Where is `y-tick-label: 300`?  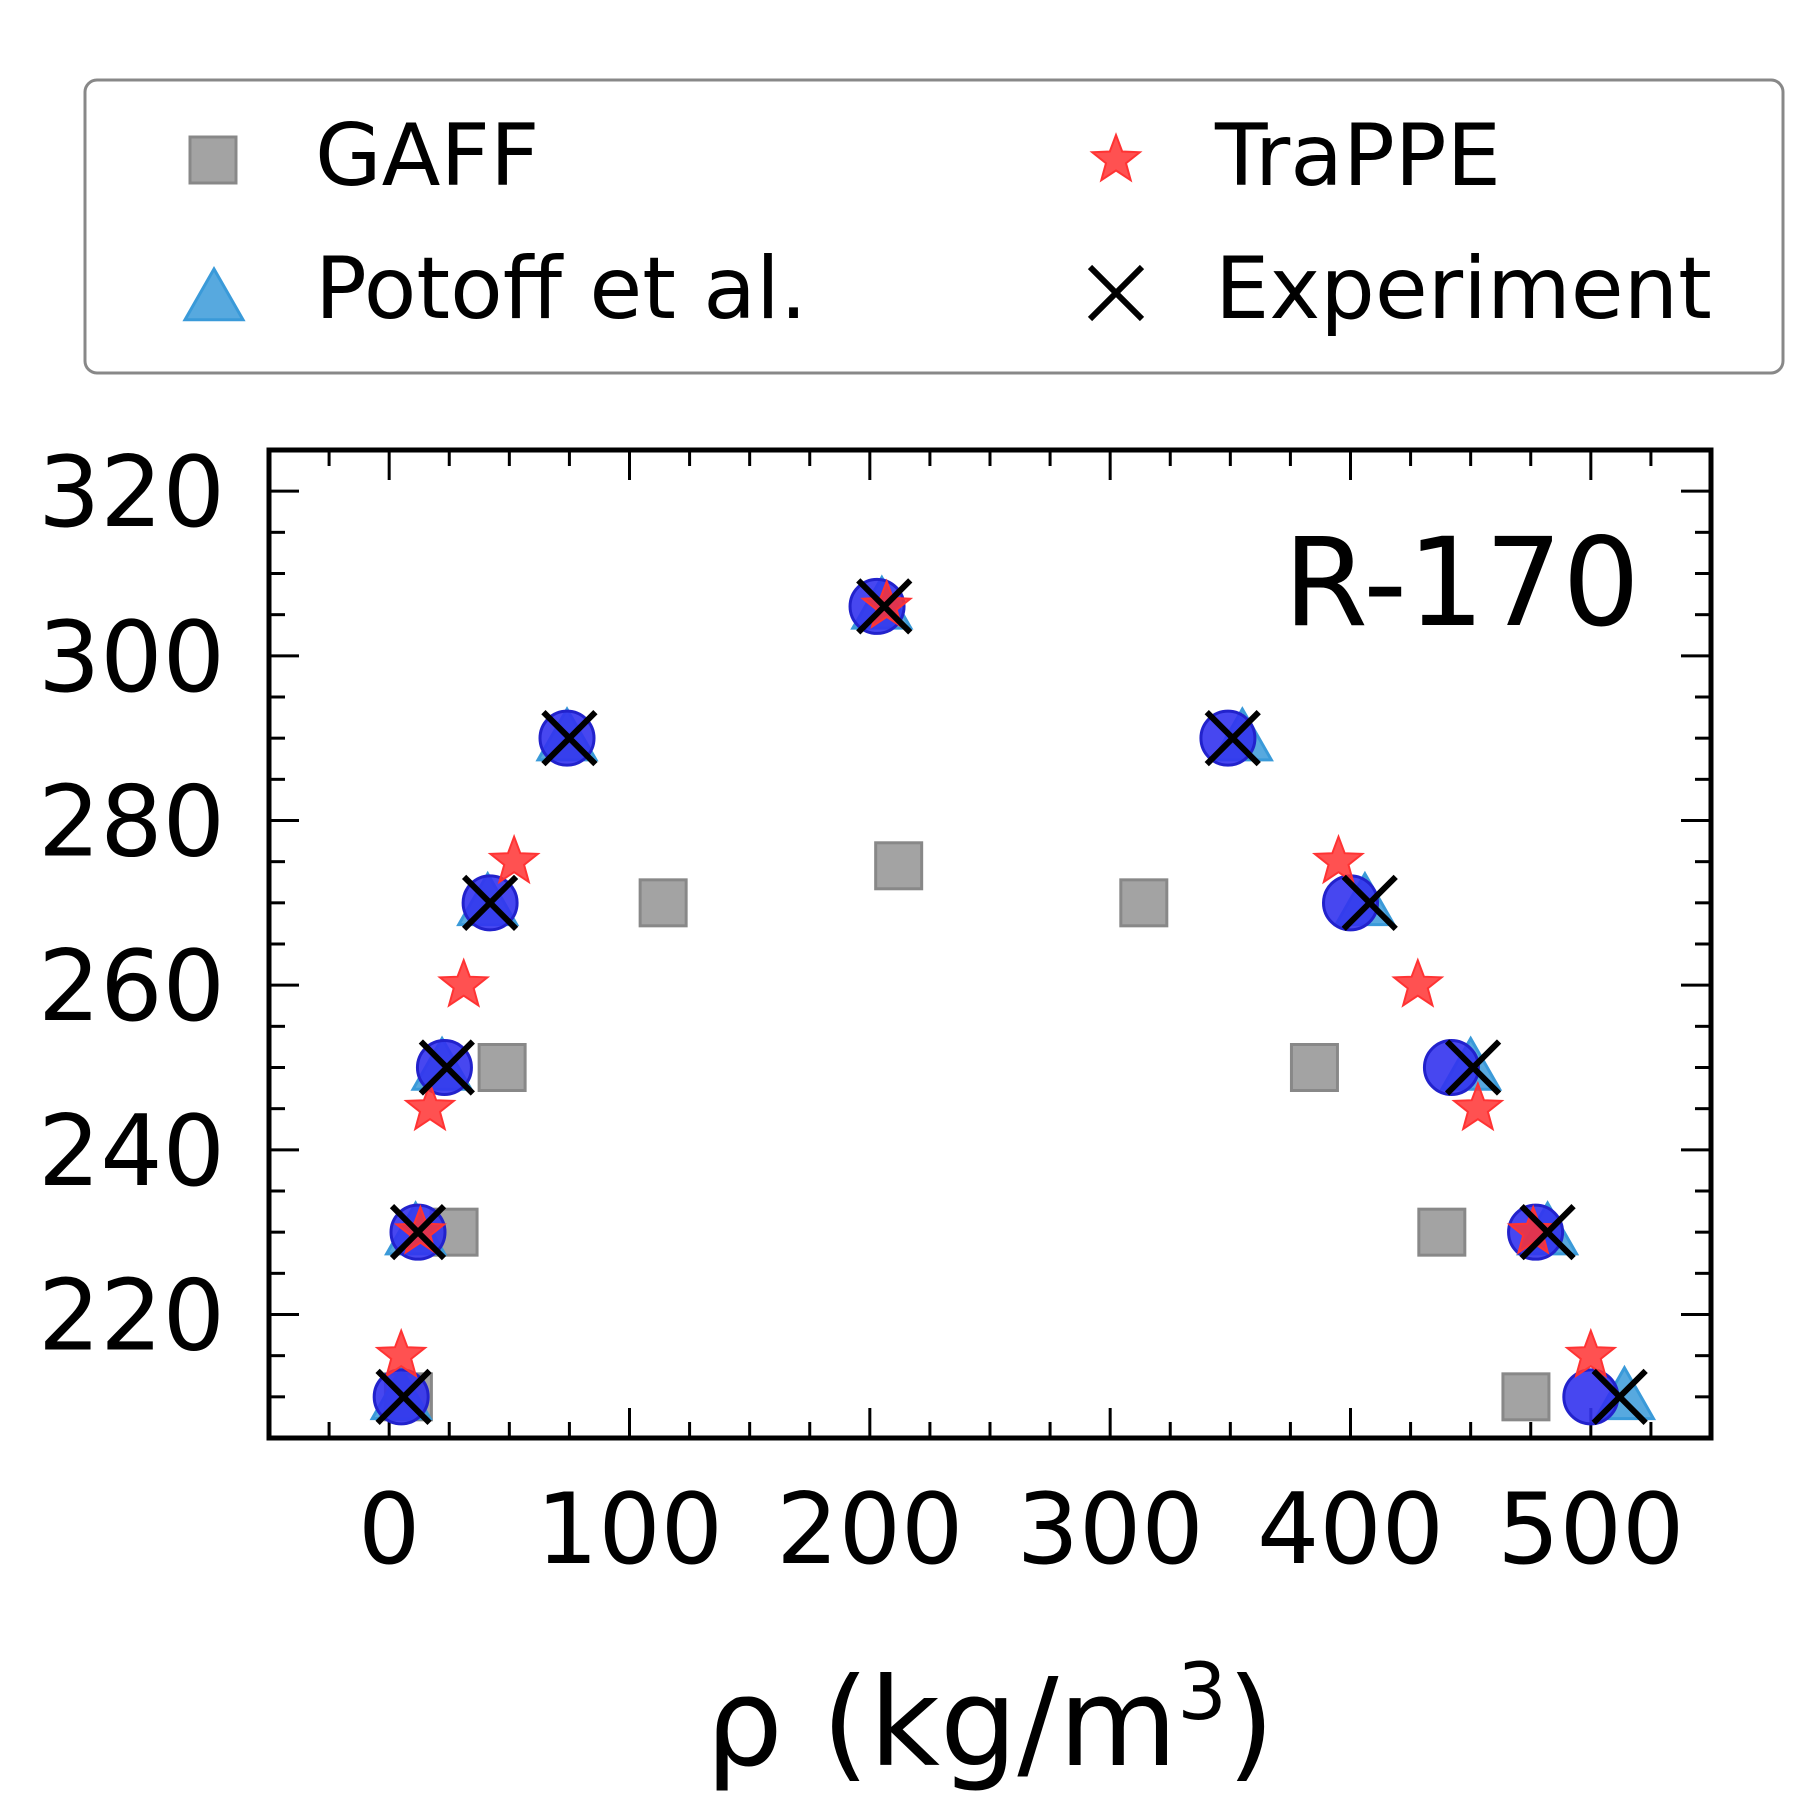
y-tick-label: 300 is located at coordinates (131, 658).